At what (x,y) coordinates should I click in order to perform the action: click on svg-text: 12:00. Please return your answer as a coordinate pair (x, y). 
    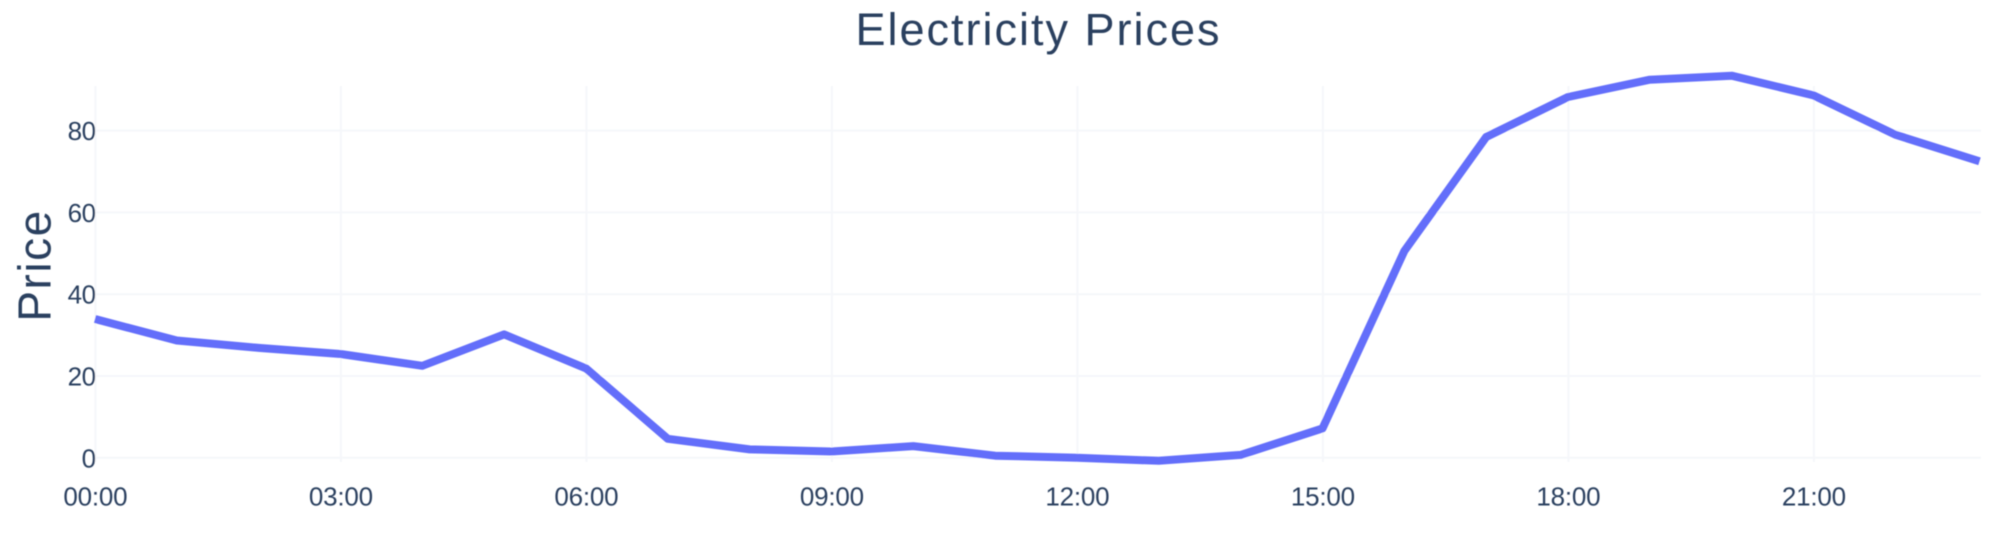
    Looking at the image, I should click on (1077, 496).